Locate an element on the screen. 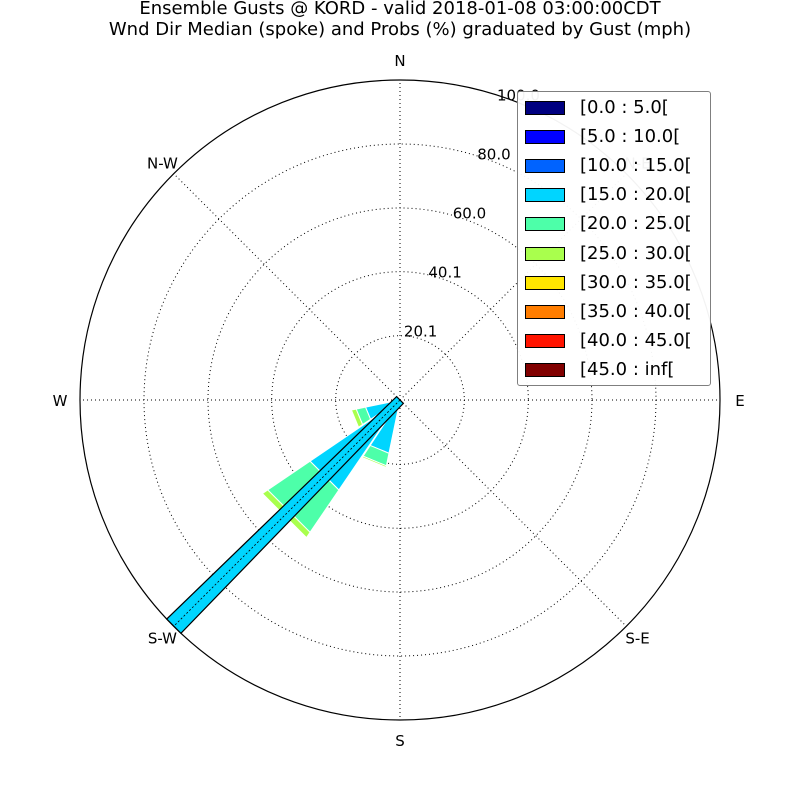 This screenshot has width=800, height=800. legend-entry: [40.0 : 45.0[ is located at coordinates (608, 341).